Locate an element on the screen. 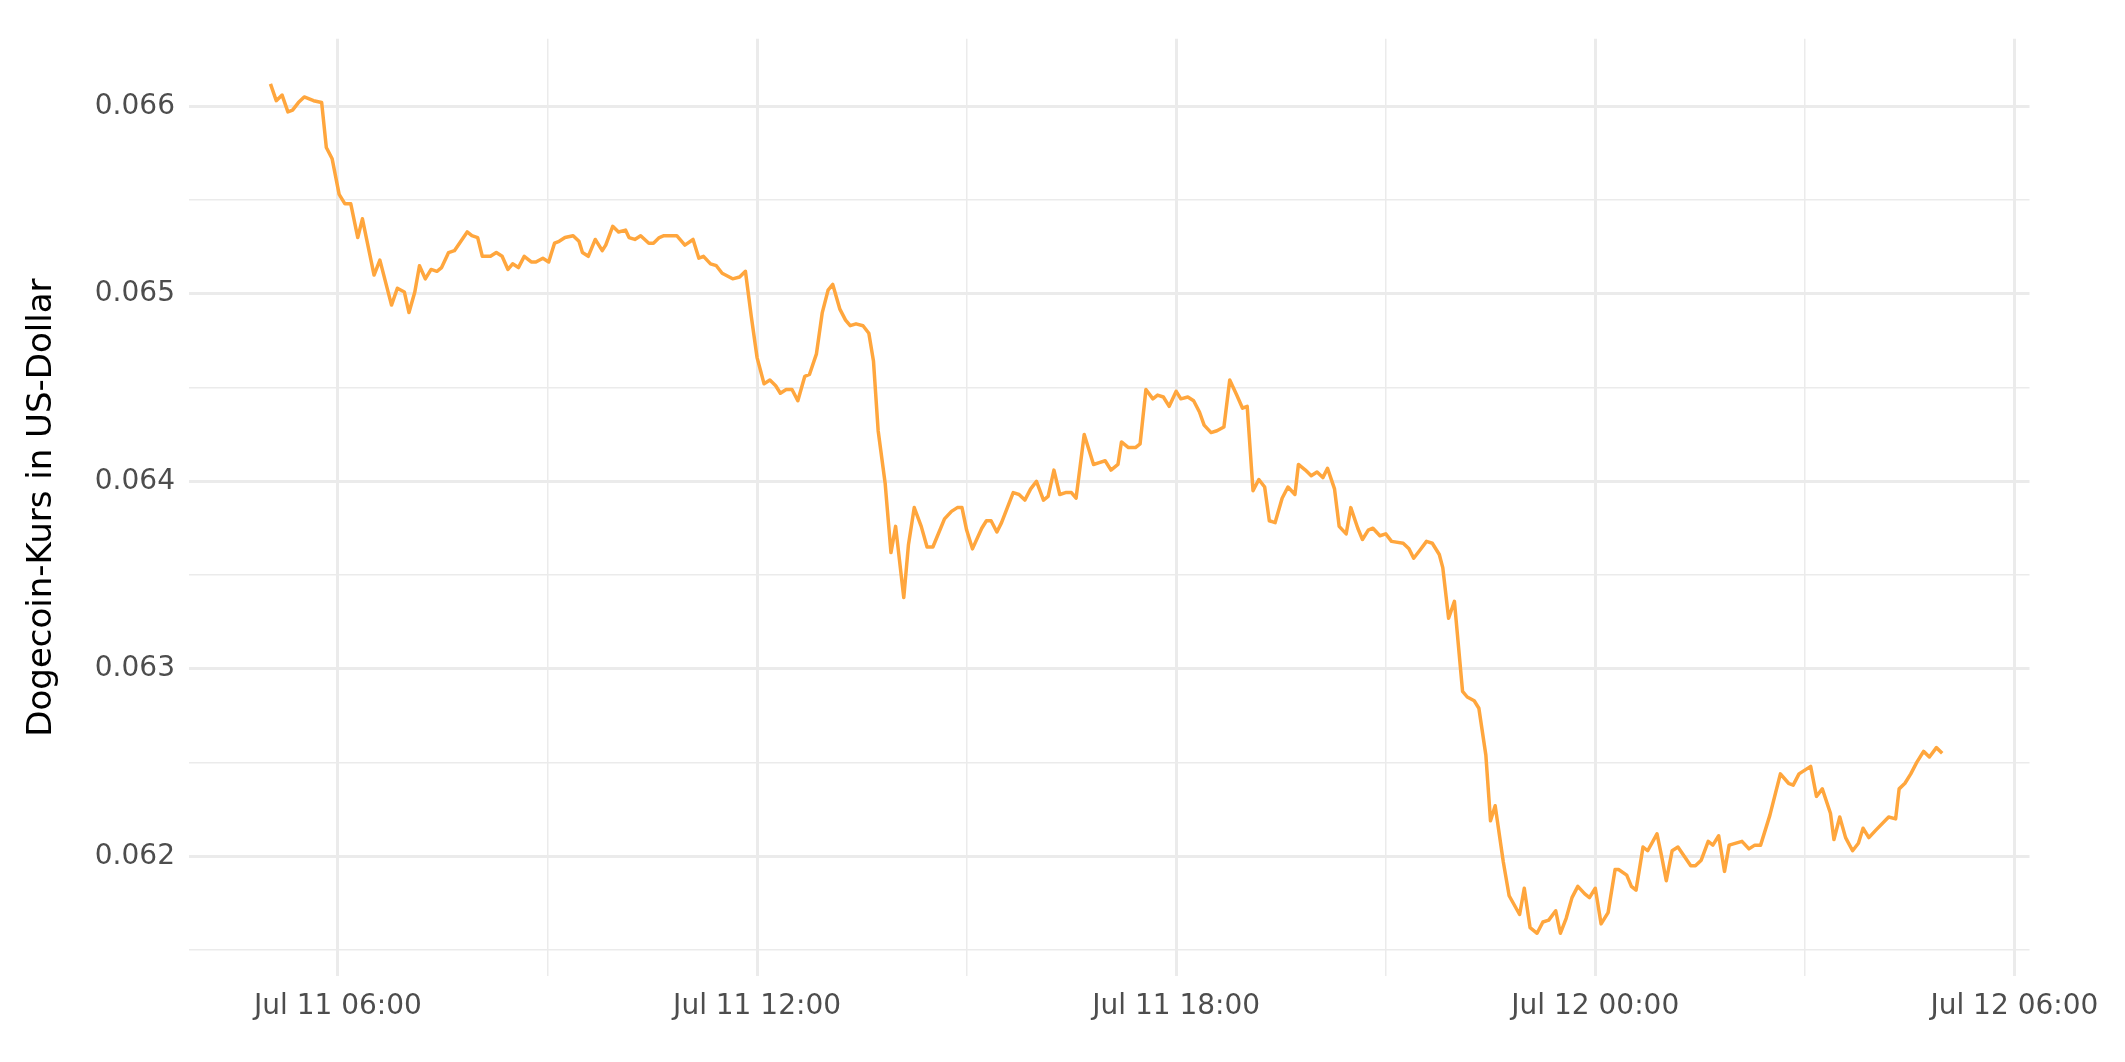 The image size is (2125, 1062). y-axis-title: Dogecoin-Kurs in US-Dollar is located at coordinates (39, 507).